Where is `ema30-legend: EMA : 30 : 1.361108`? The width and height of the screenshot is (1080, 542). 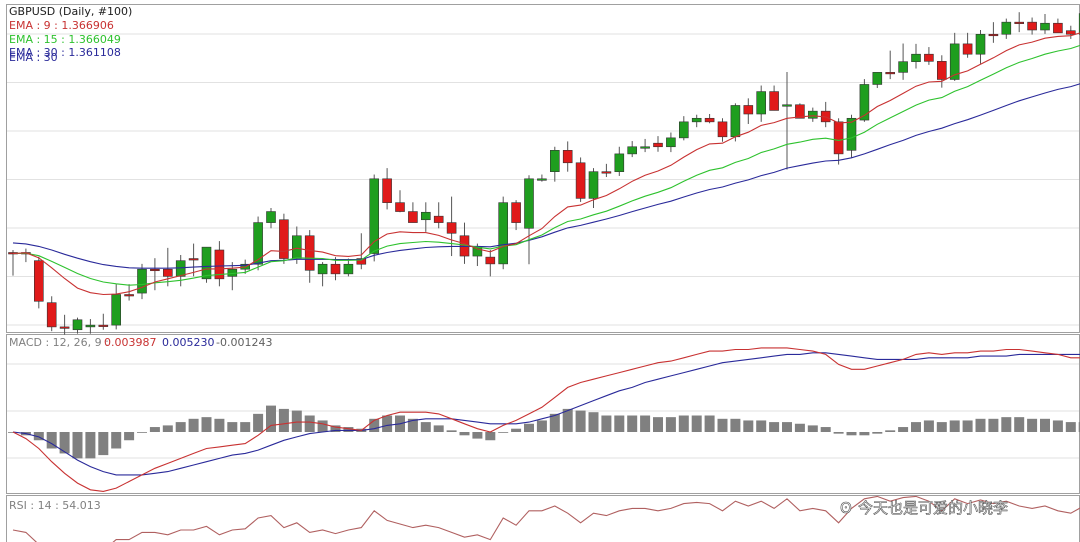
ema30-legend: EMA : 30 : 1.361108 is located at coordinates (65, 52).